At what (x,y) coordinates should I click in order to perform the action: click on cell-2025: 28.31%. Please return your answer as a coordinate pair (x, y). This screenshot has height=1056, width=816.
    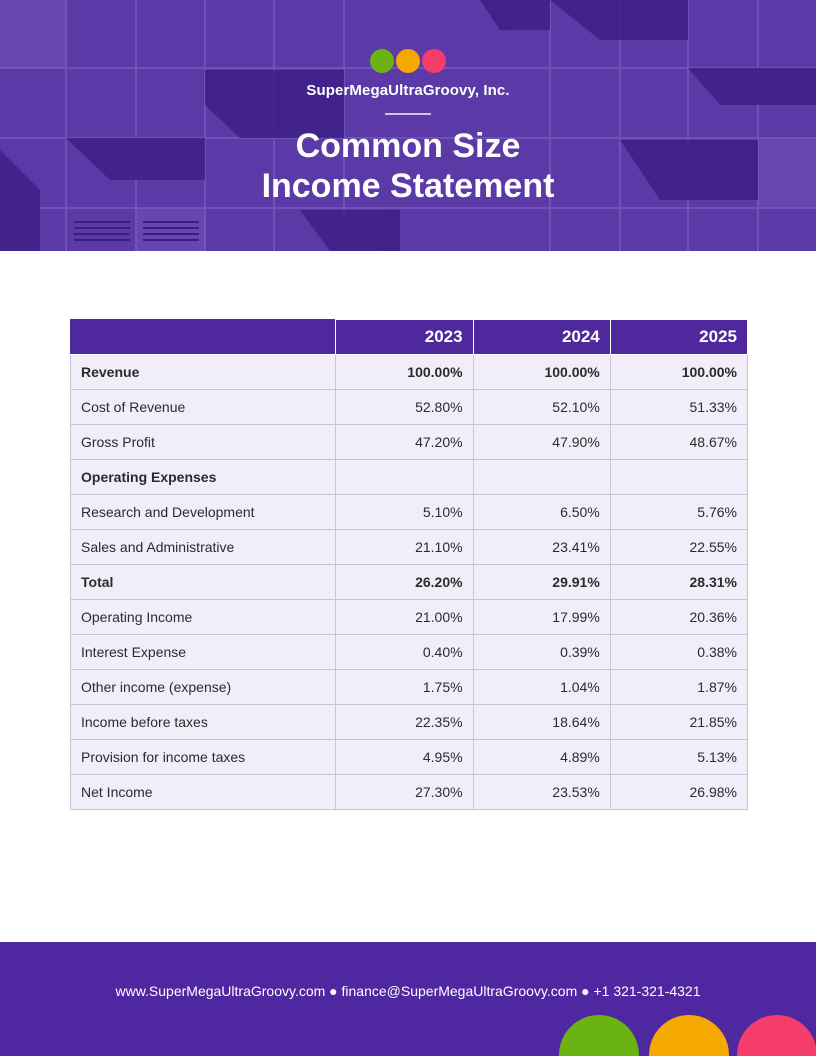
    Looking at the image, I should click on (679, 582).